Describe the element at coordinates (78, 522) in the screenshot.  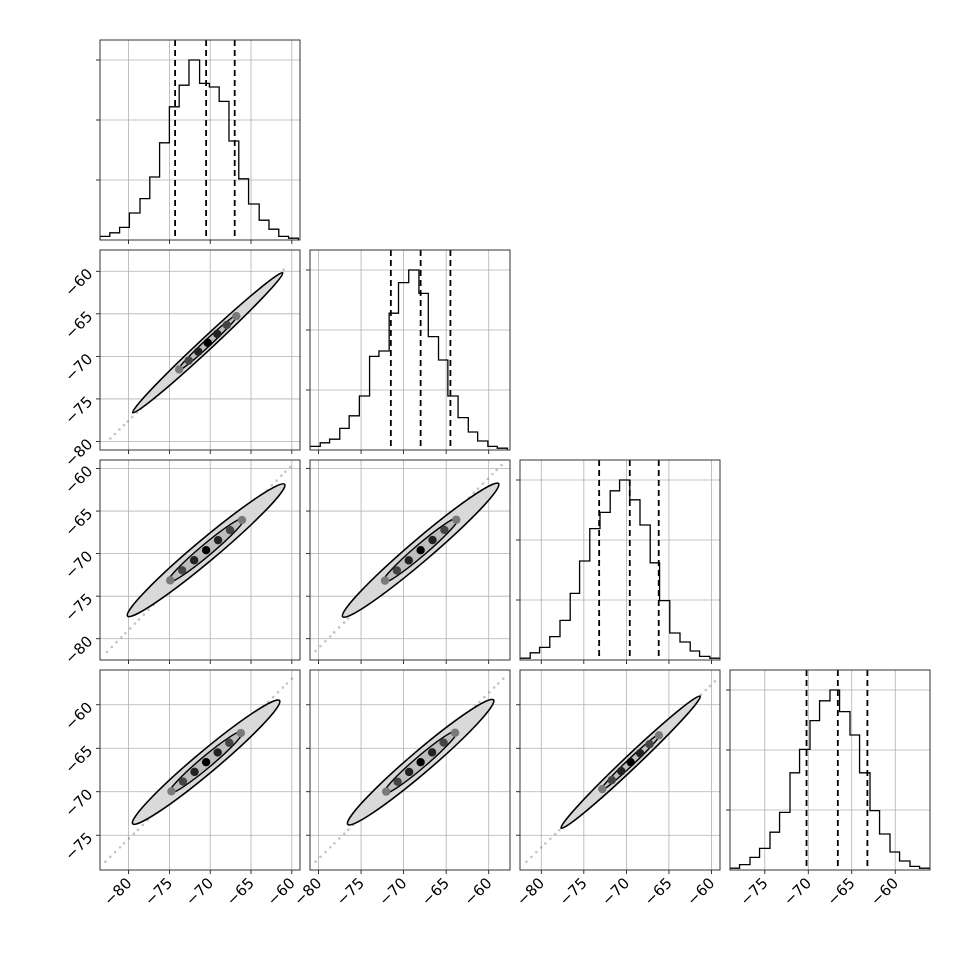
I see `y-tick-label: −65` at that location.